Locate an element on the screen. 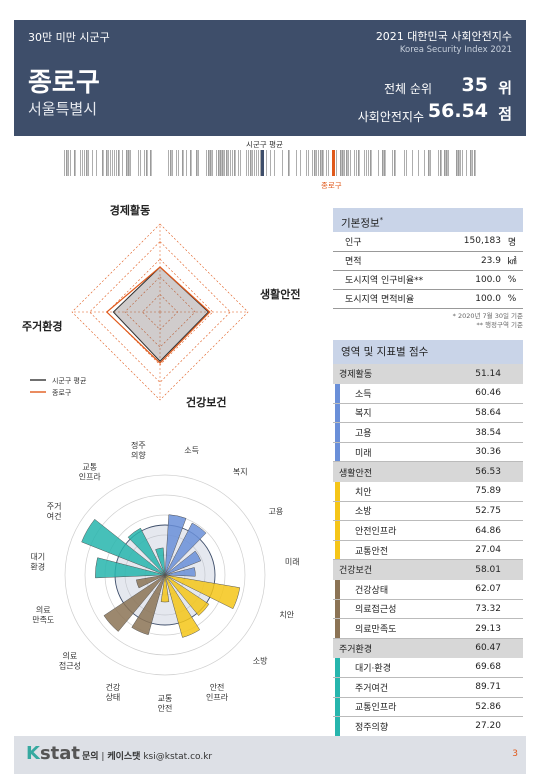 The image size is (540, 780). radar-axis-label: 경제활동 is located at coordinates (130, 210).